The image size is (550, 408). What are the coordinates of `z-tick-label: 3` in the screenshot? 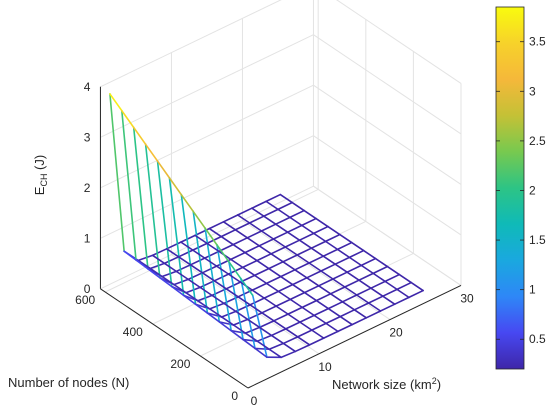 It's located at (87, 137).